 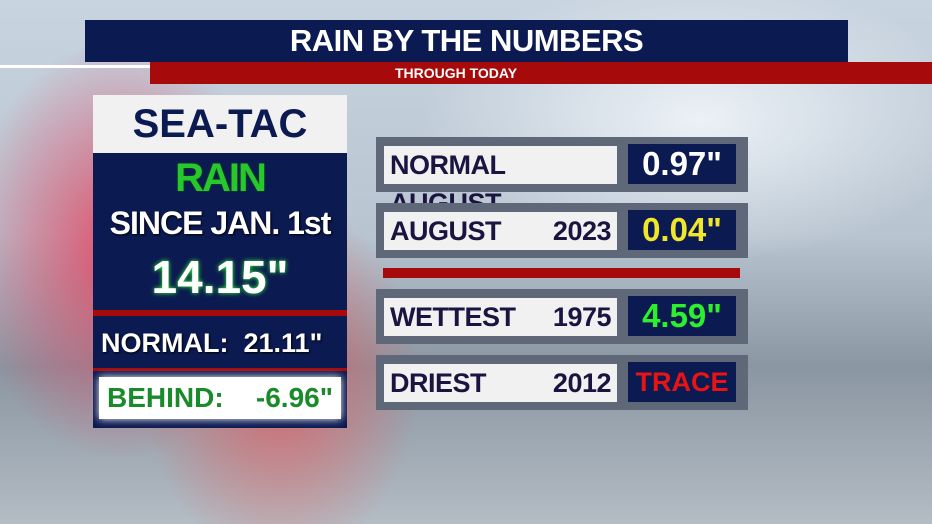 What do you see at coordinates (75, 66) in the screenshot?
I see `accent-line` at bounding box center [75, 66].